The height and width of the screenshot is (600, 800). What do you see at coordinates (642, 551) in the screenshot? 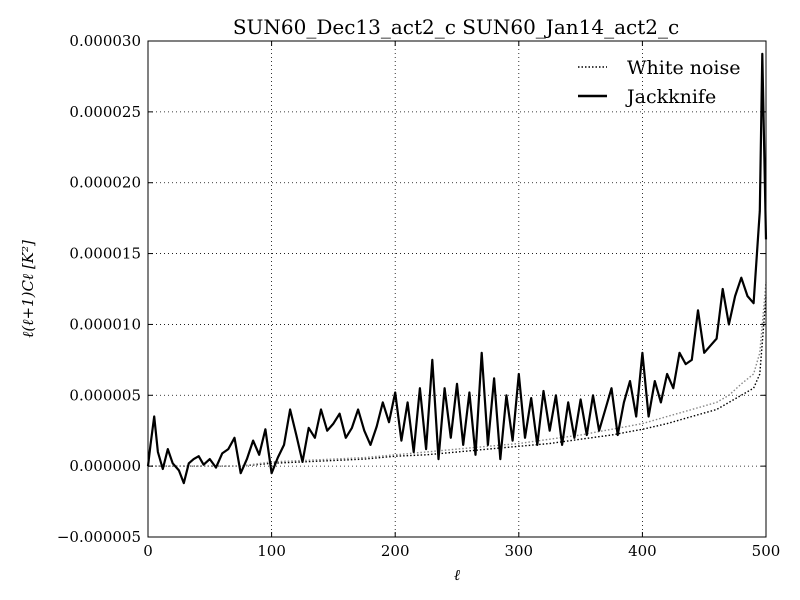
I see `x-tick-label: 400` at bounding box center [642, 551].